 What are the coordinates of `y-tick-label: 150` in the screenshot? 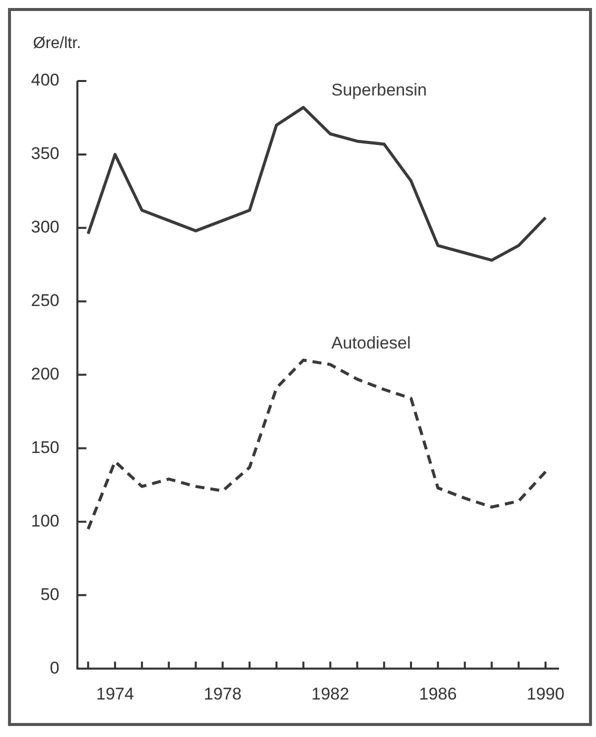 It's located at (45, 447).